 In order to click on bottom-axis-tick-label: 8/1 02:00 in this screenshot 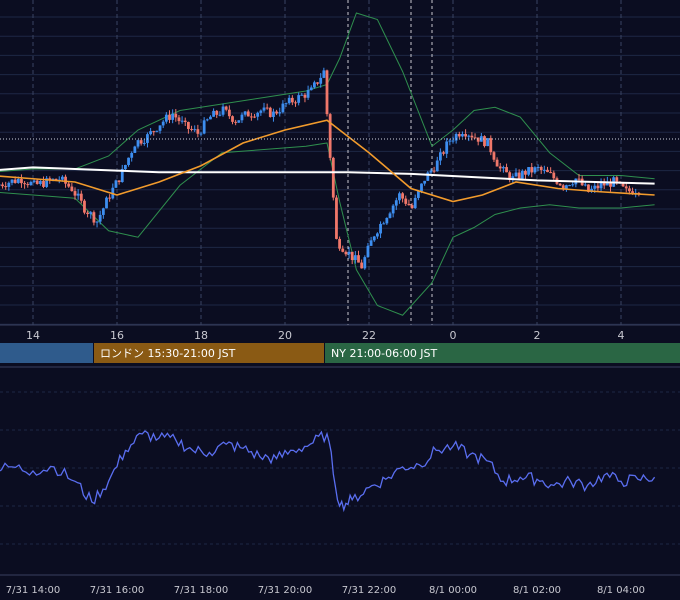, I will do `click(537, 590)`.